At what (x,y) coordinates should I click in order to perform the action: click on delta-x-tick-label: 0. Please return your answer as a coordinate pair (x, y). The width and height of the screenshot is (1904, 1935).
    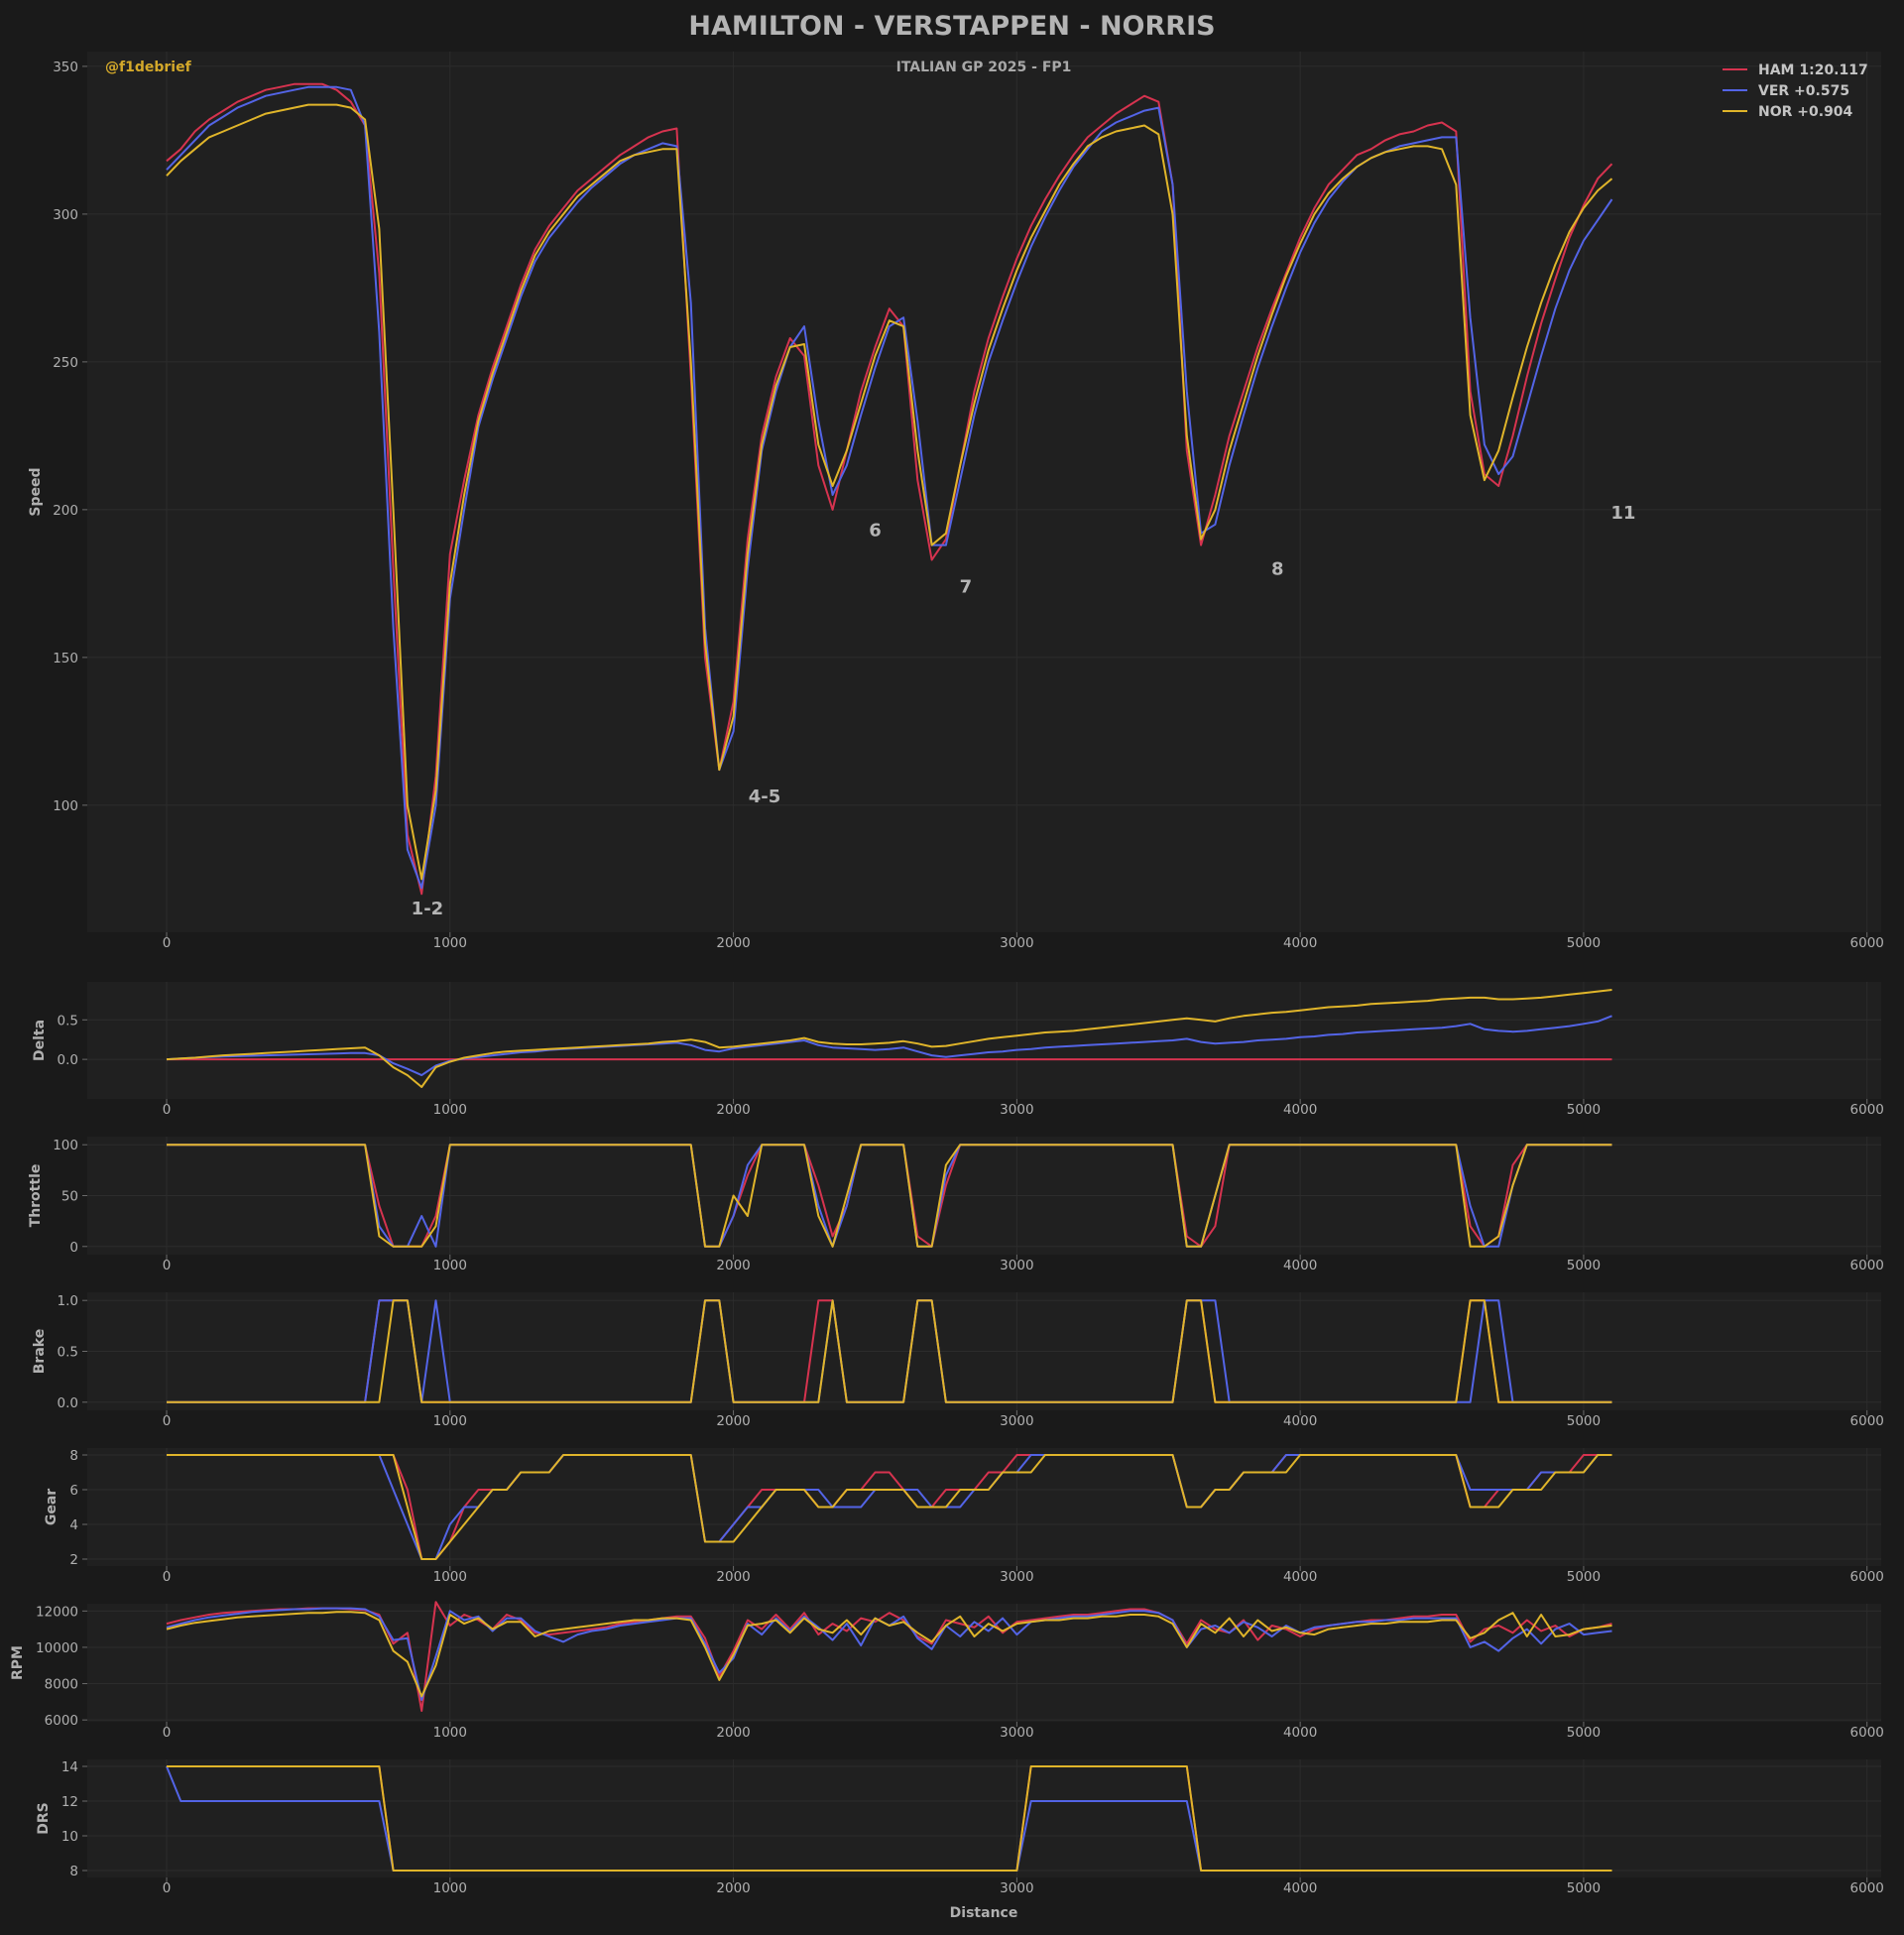
    Looking at the image, I should click on (167, 1110).